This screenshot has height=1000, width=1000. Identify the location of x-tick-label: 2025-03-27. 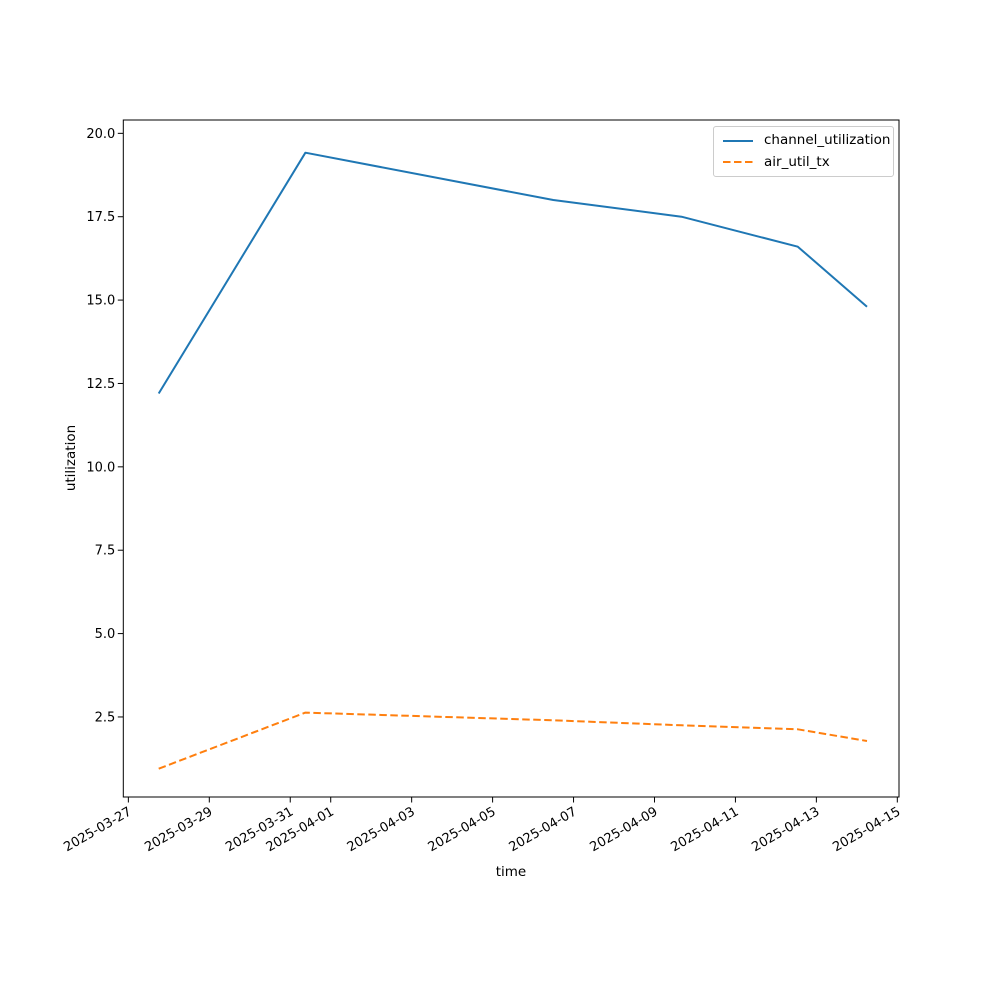
(97, 829).